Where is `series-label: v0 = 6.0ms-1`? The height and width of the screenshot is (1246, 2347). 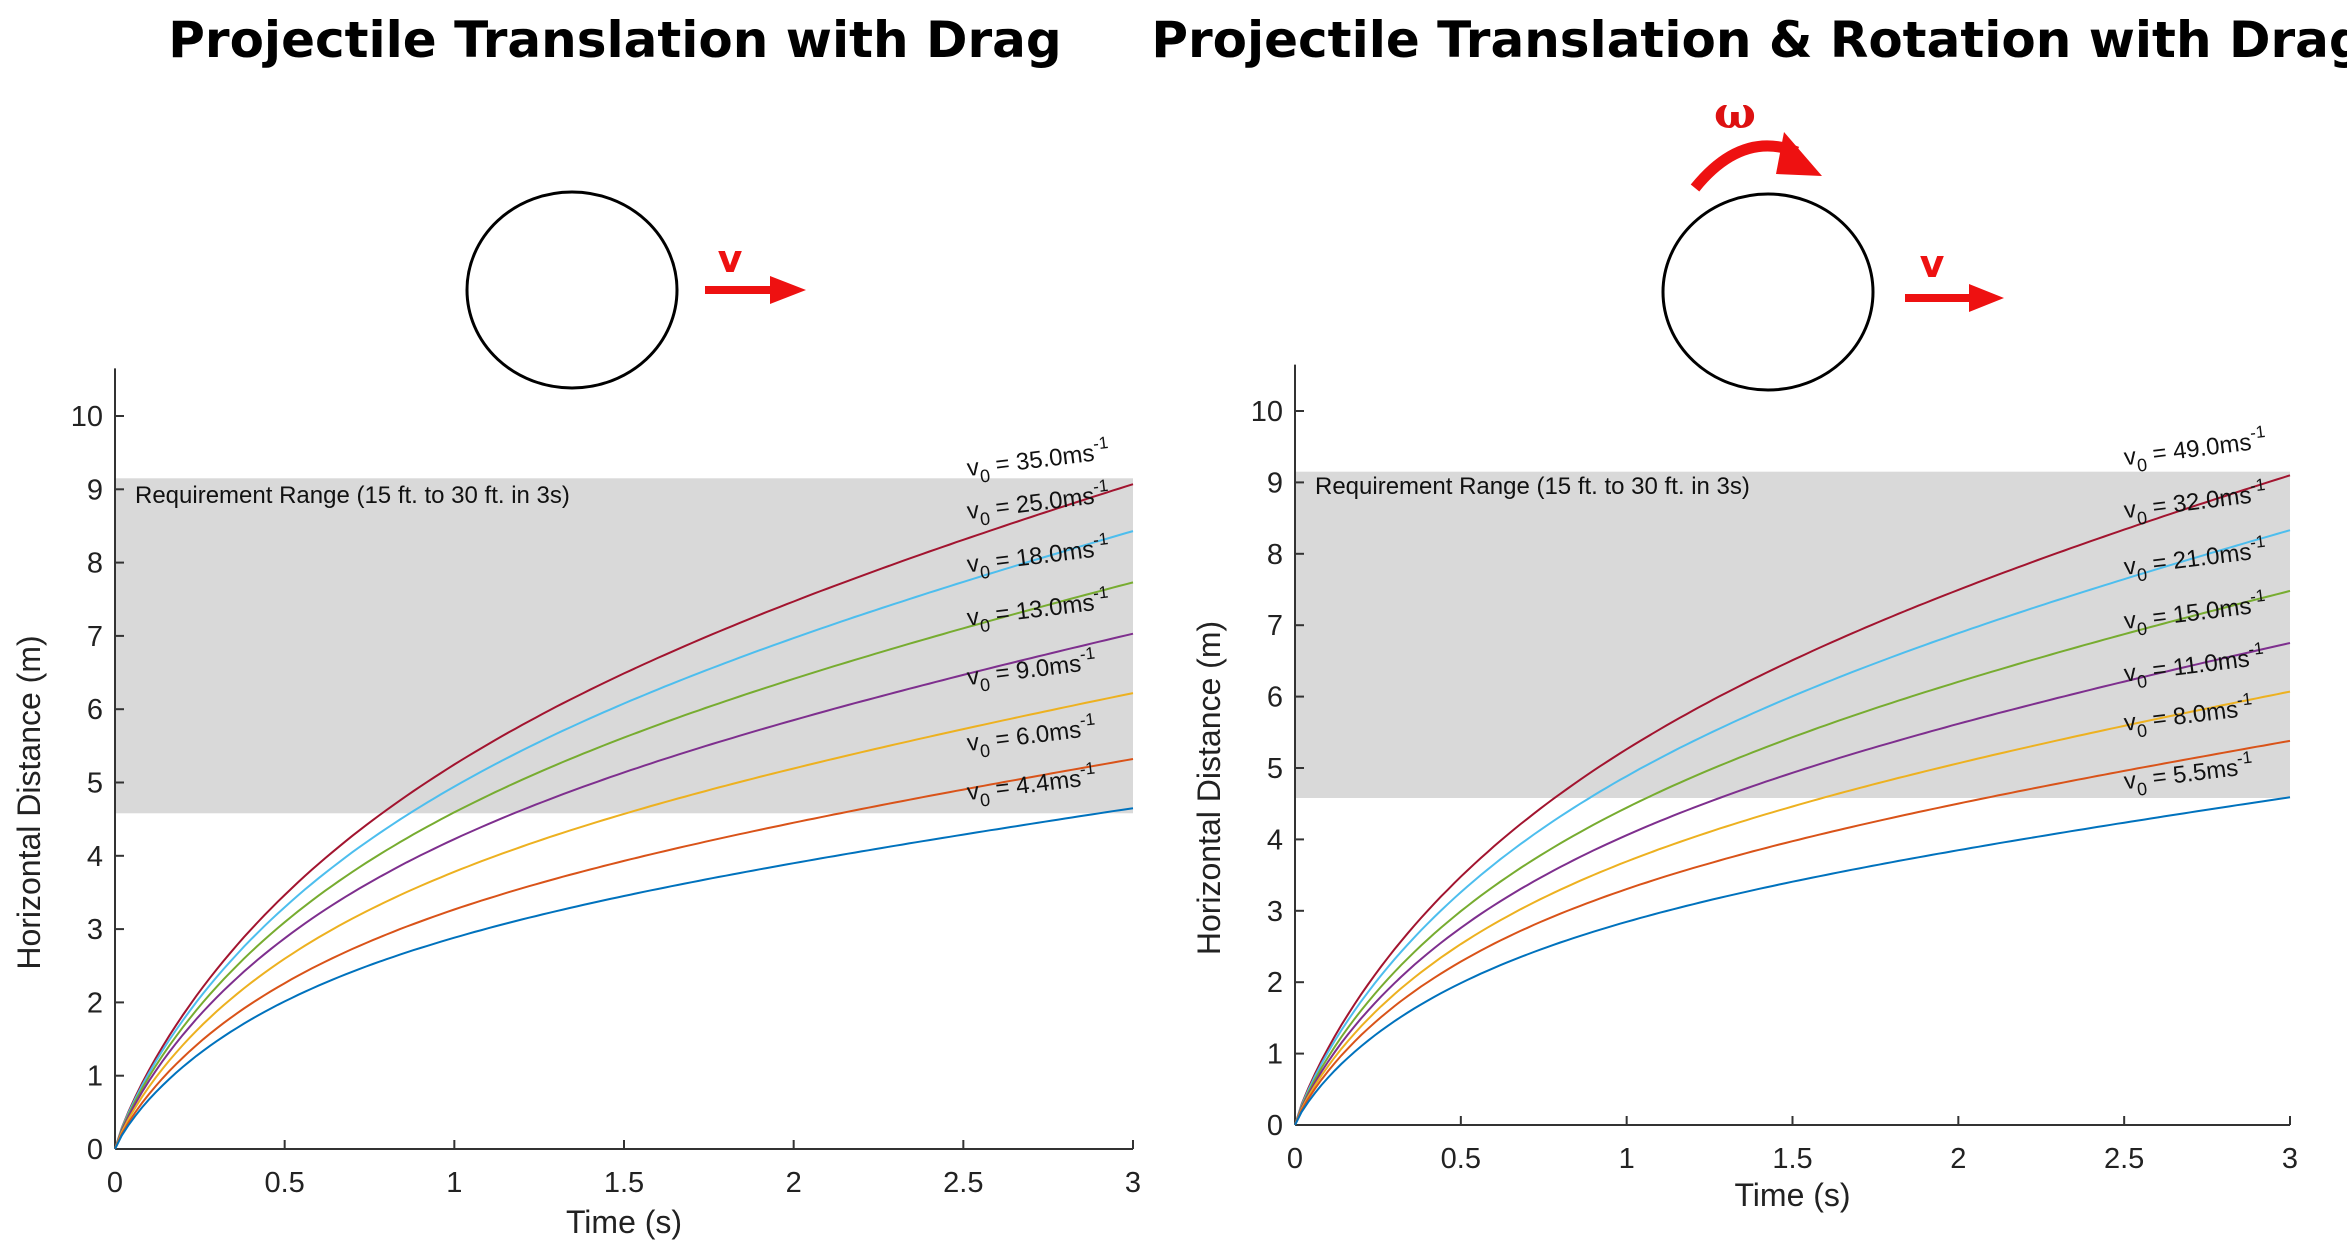
series-label: v0 = 6.0ms-1 is located at coordinates (1032, 736).